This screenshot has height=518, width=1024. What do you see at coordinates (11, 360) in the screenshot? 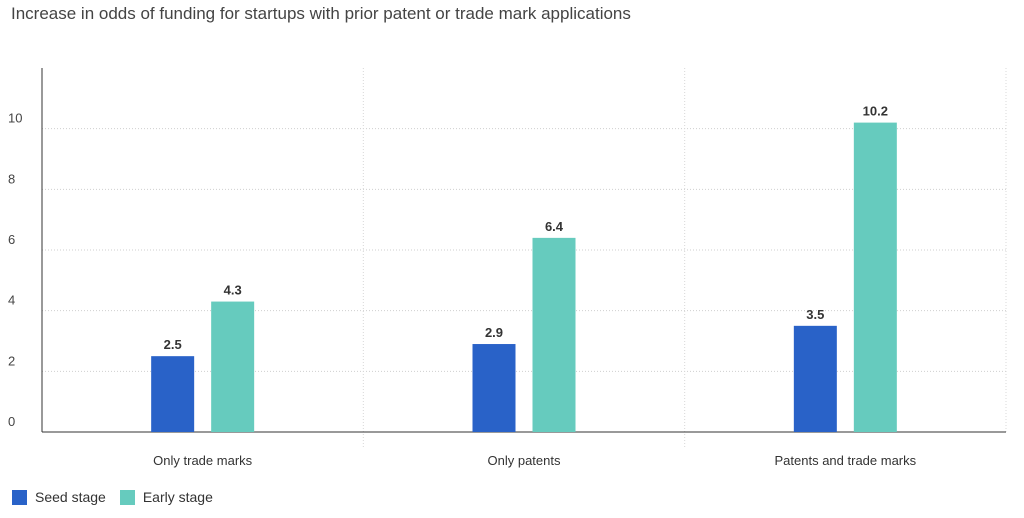
I see `y-tick-label-2: 2` at bounding box center [11, 360].